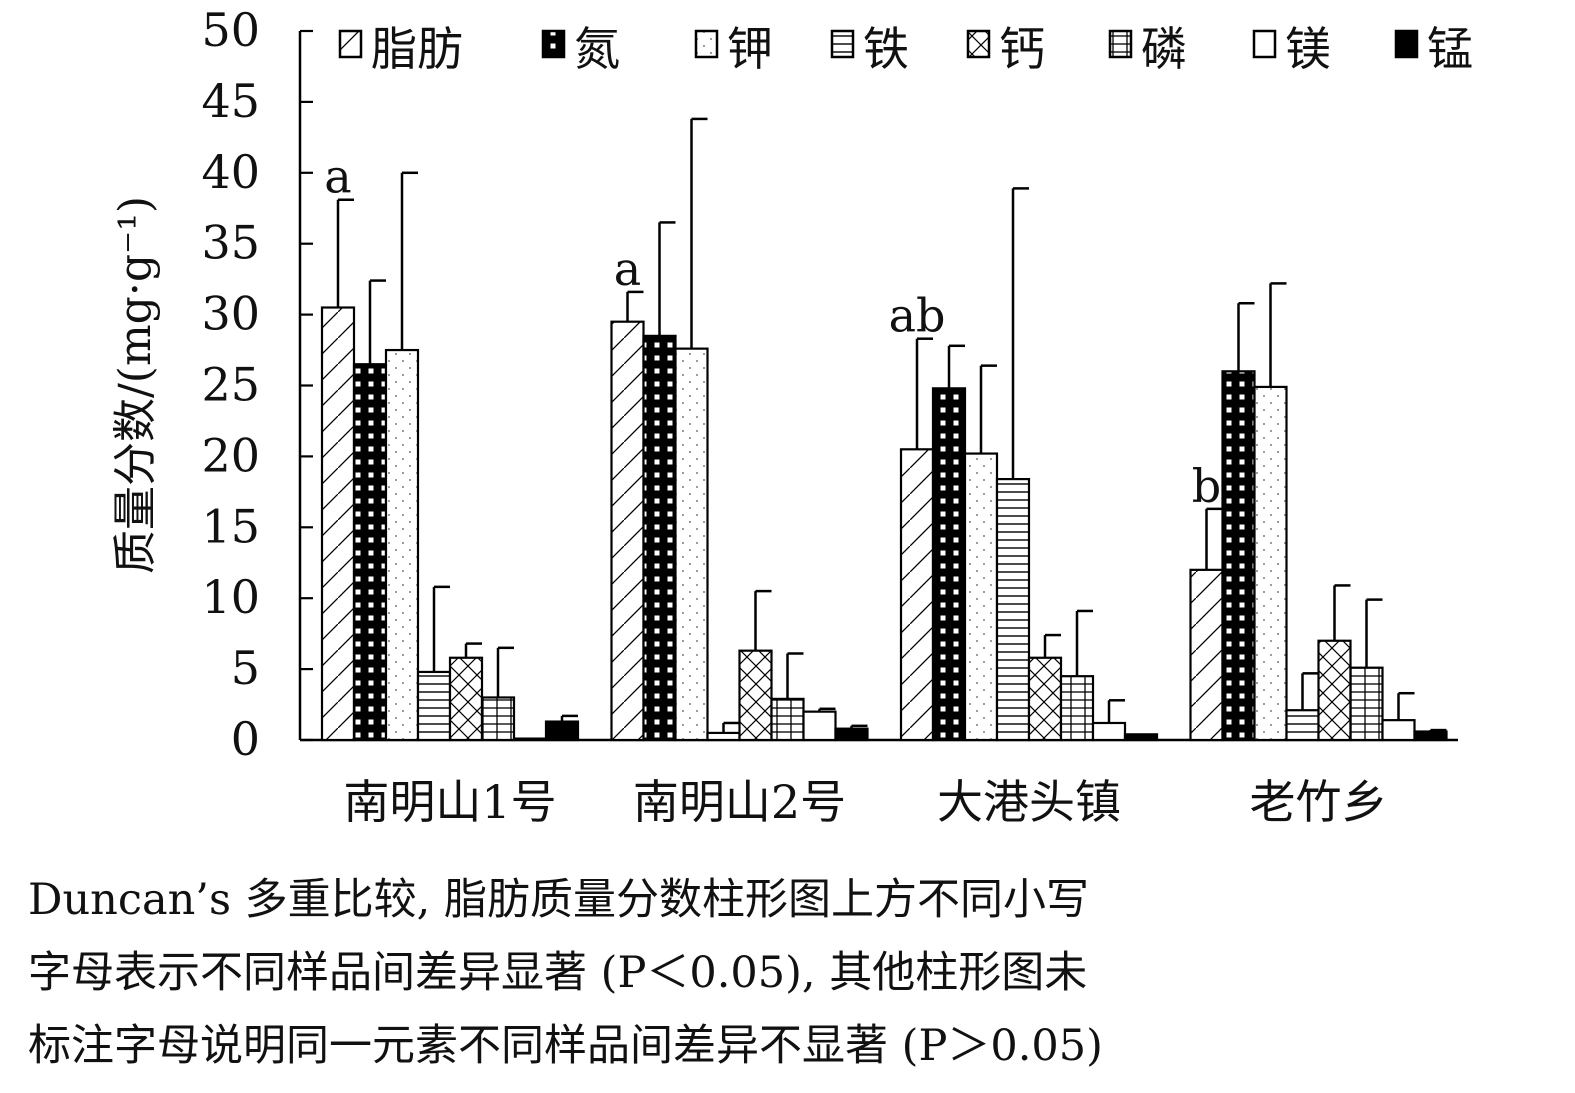 The width and height of the screenshot is (1575, 1093). What do you see at coordinates (1022, 49) in the screenshot?
I see `legend-label: 钙` at bounding box center [1022, 49].